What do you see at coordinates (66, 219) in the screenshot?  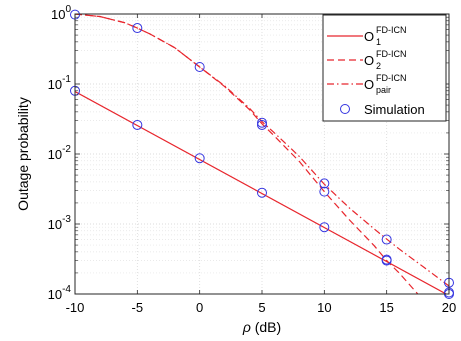 I see `y-tick-exponent: -3` at bounding box center [66, 219].